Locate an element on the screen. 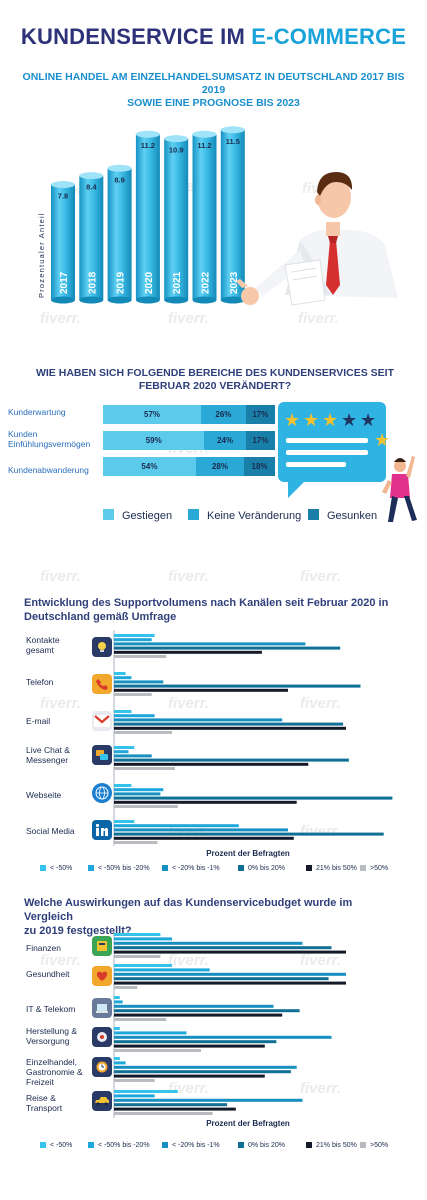  row-label-gesundheit: Gesundheit is located at coordinates (48, 974).